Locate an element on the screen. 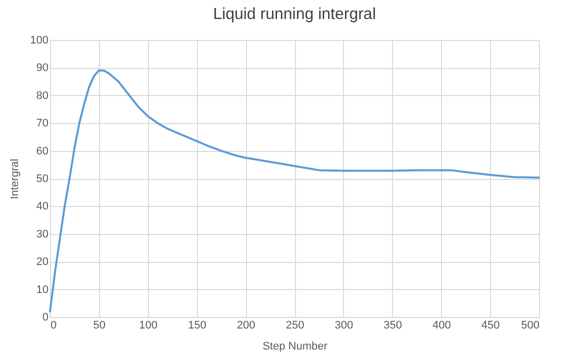 The image size is (565, 358). y-tick-label: 80 is located at coordinates (42, 96).